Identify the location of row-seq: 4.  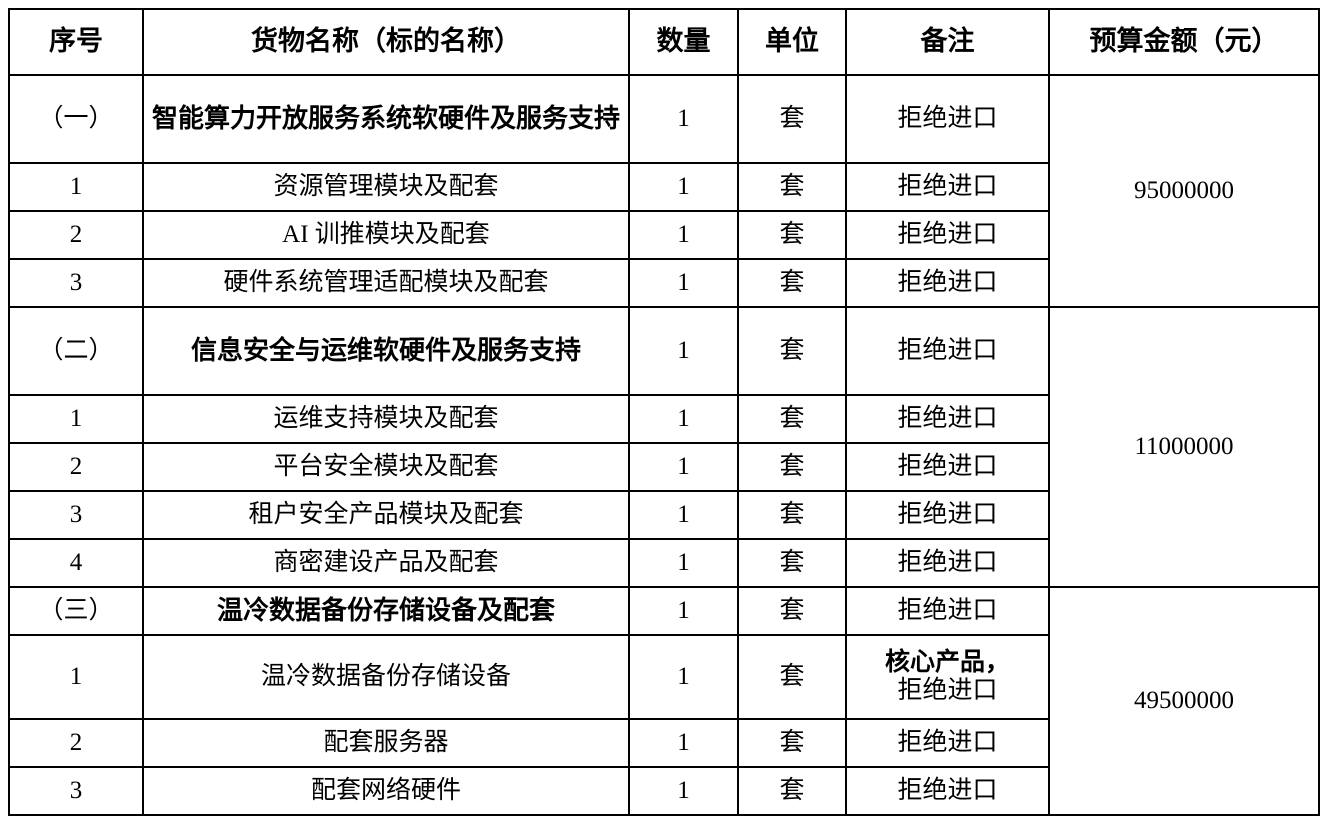
(76, 563).